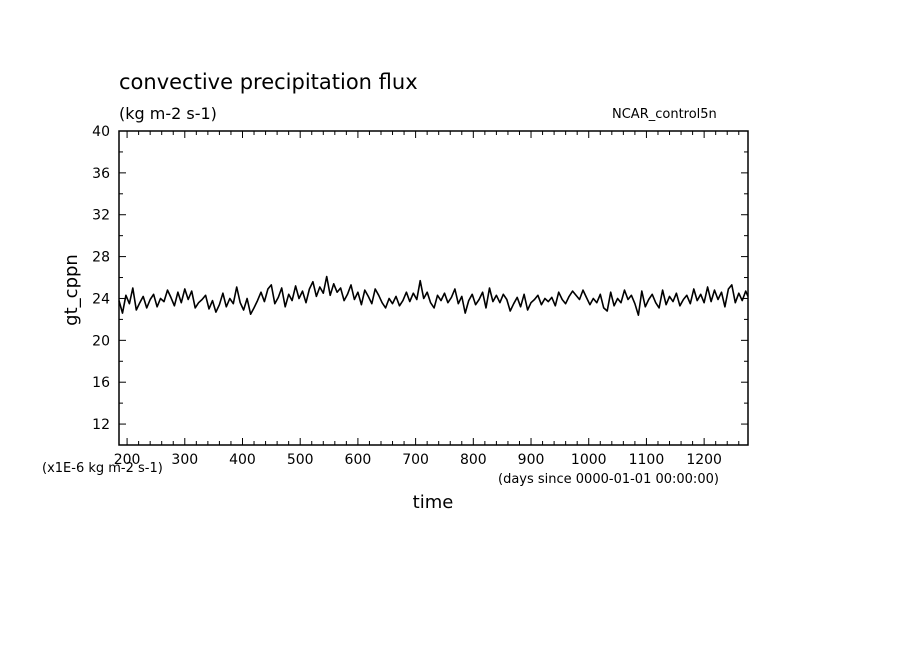 This screenshot has width=904, height=659. What do you see at coordinates (101, 341) in the screenshot?
I see `y-tick-label: 20` at bounding box center [101, 341].